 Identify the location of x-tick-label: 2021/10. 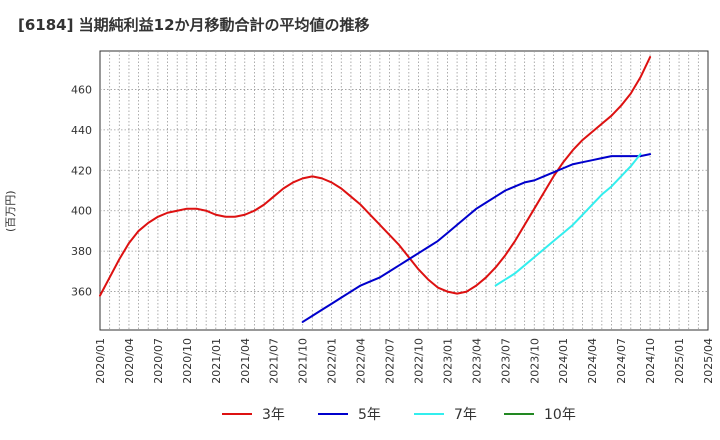
(303, 361).